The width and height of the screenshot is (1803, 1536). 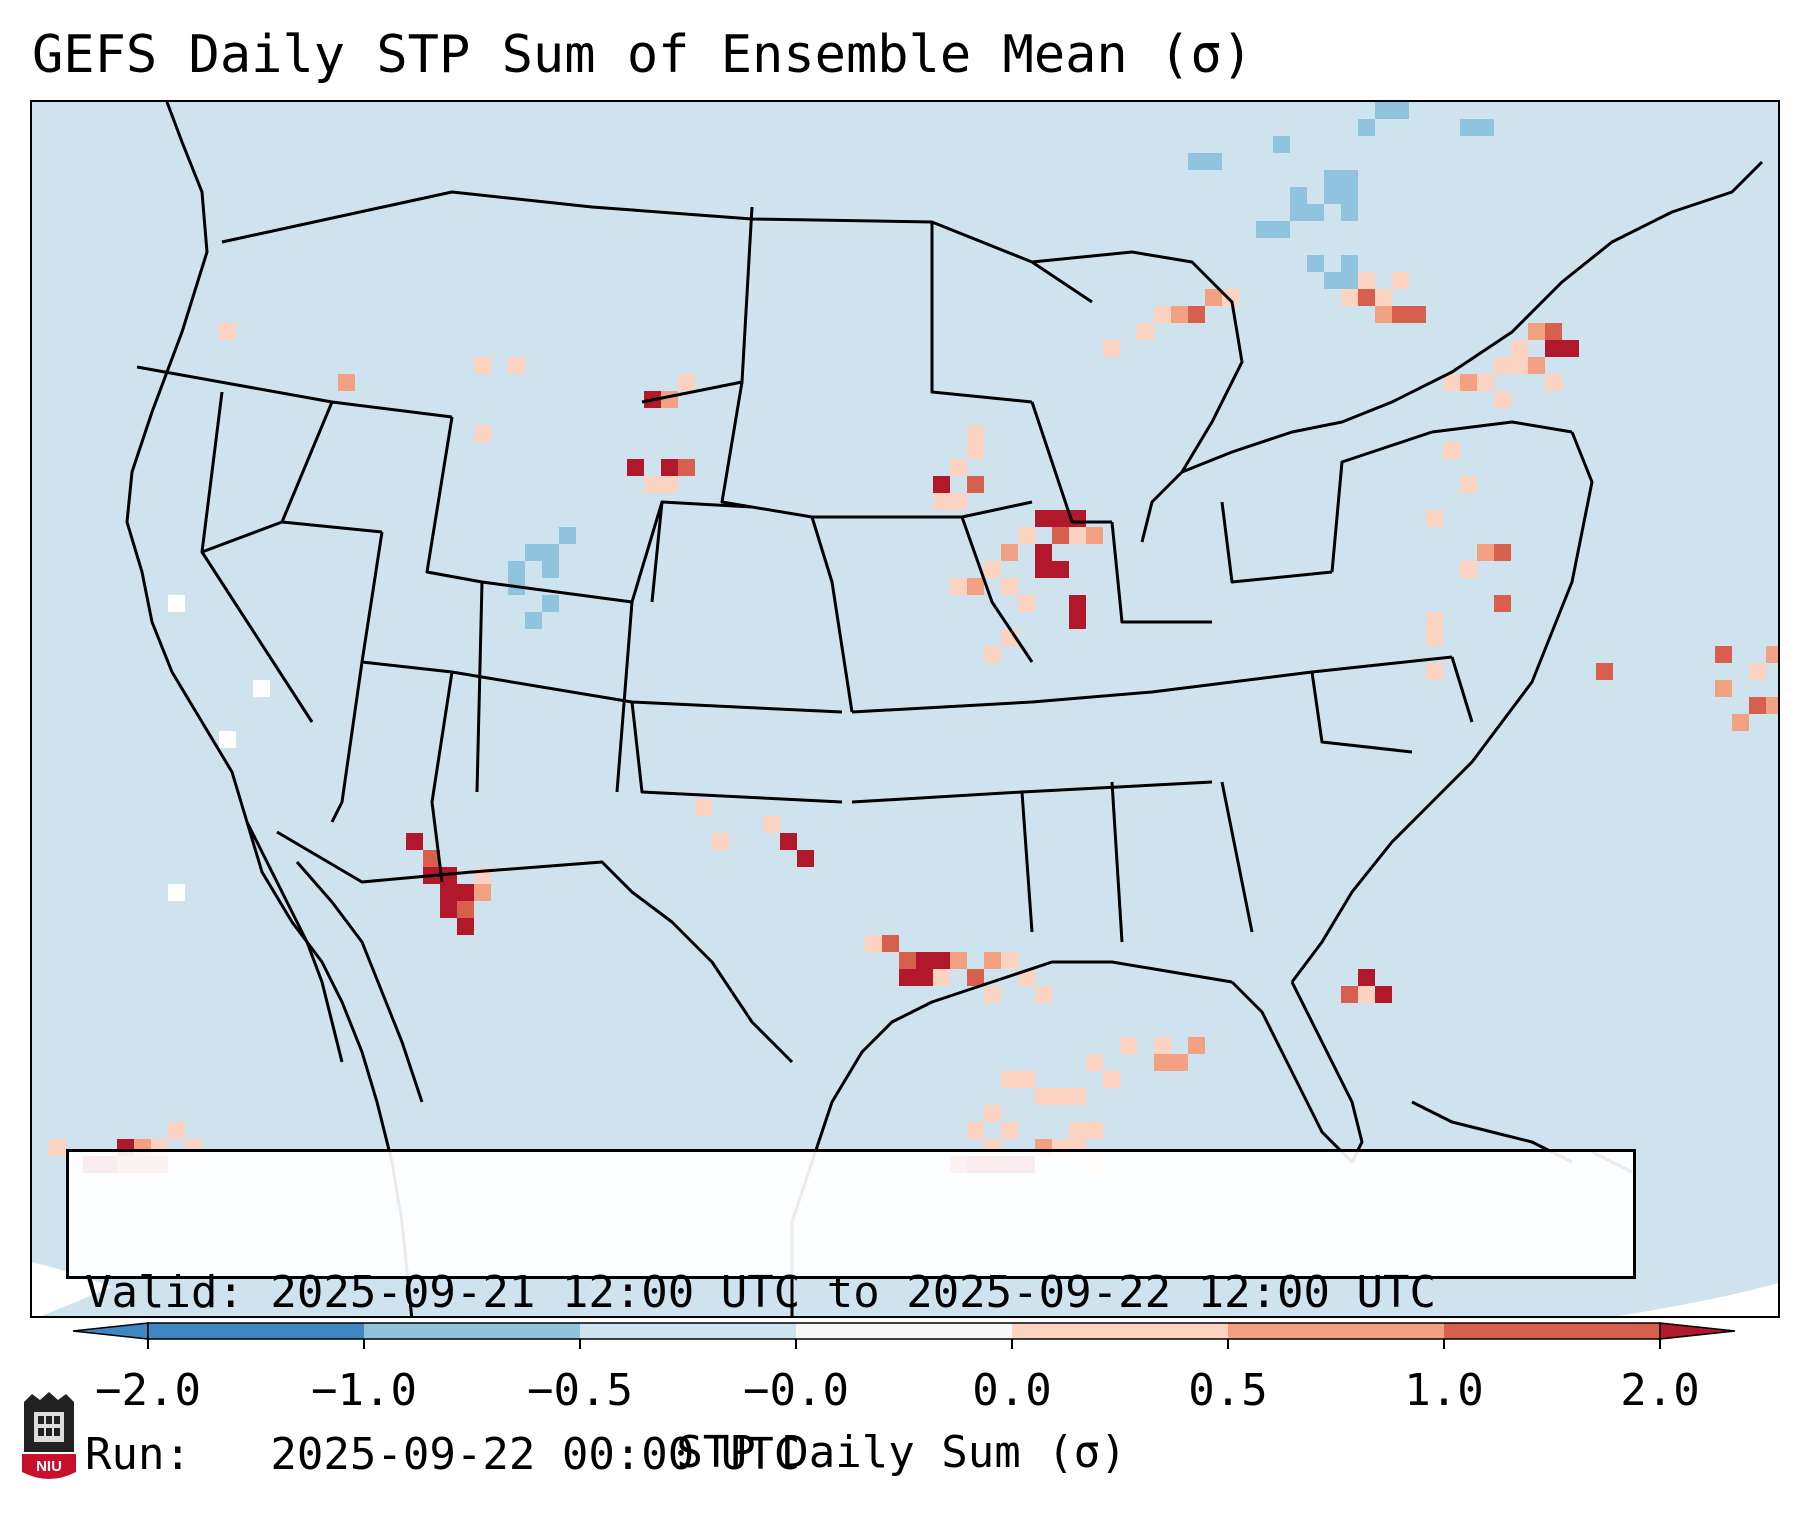 I want to click on run-time-text: Run: 2025-09-22 00:00 UTC, so click(x=443, y=1454).